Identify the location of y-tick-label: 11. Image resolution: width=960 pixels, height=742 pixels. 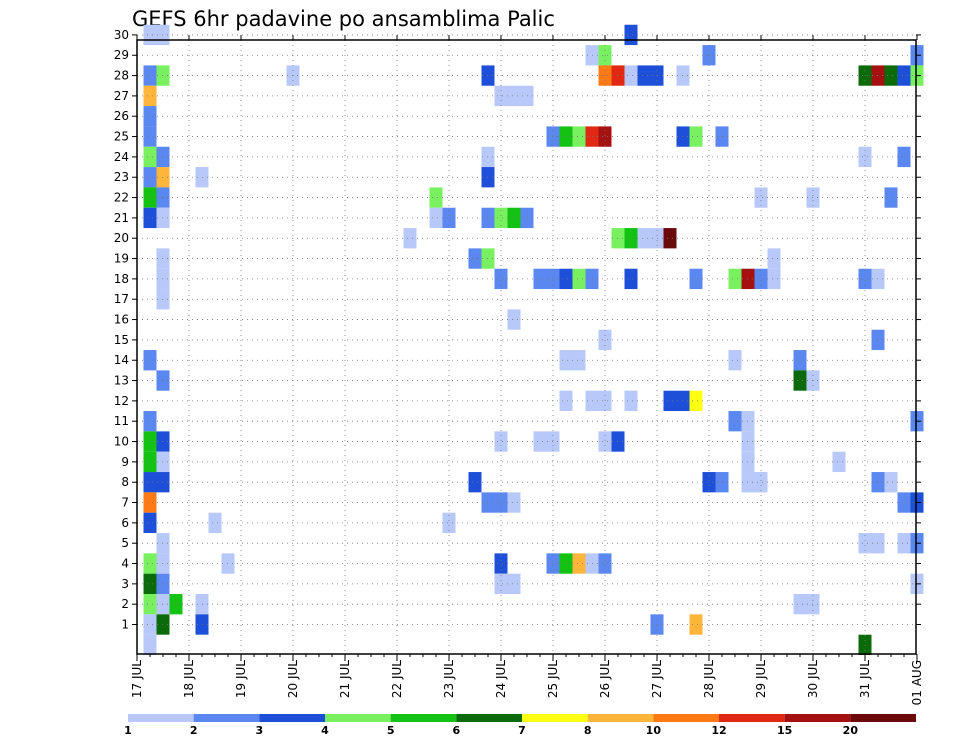
(121, 421).